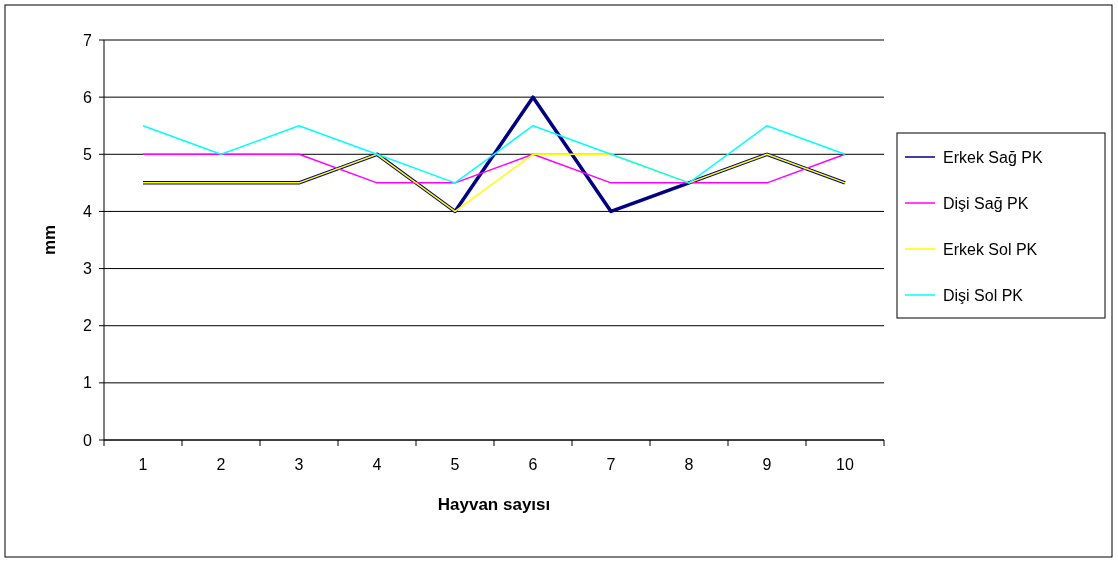 This screenshot has width=1118, height=563. I want to click on x-tick-label: 9, so click(767, 464).